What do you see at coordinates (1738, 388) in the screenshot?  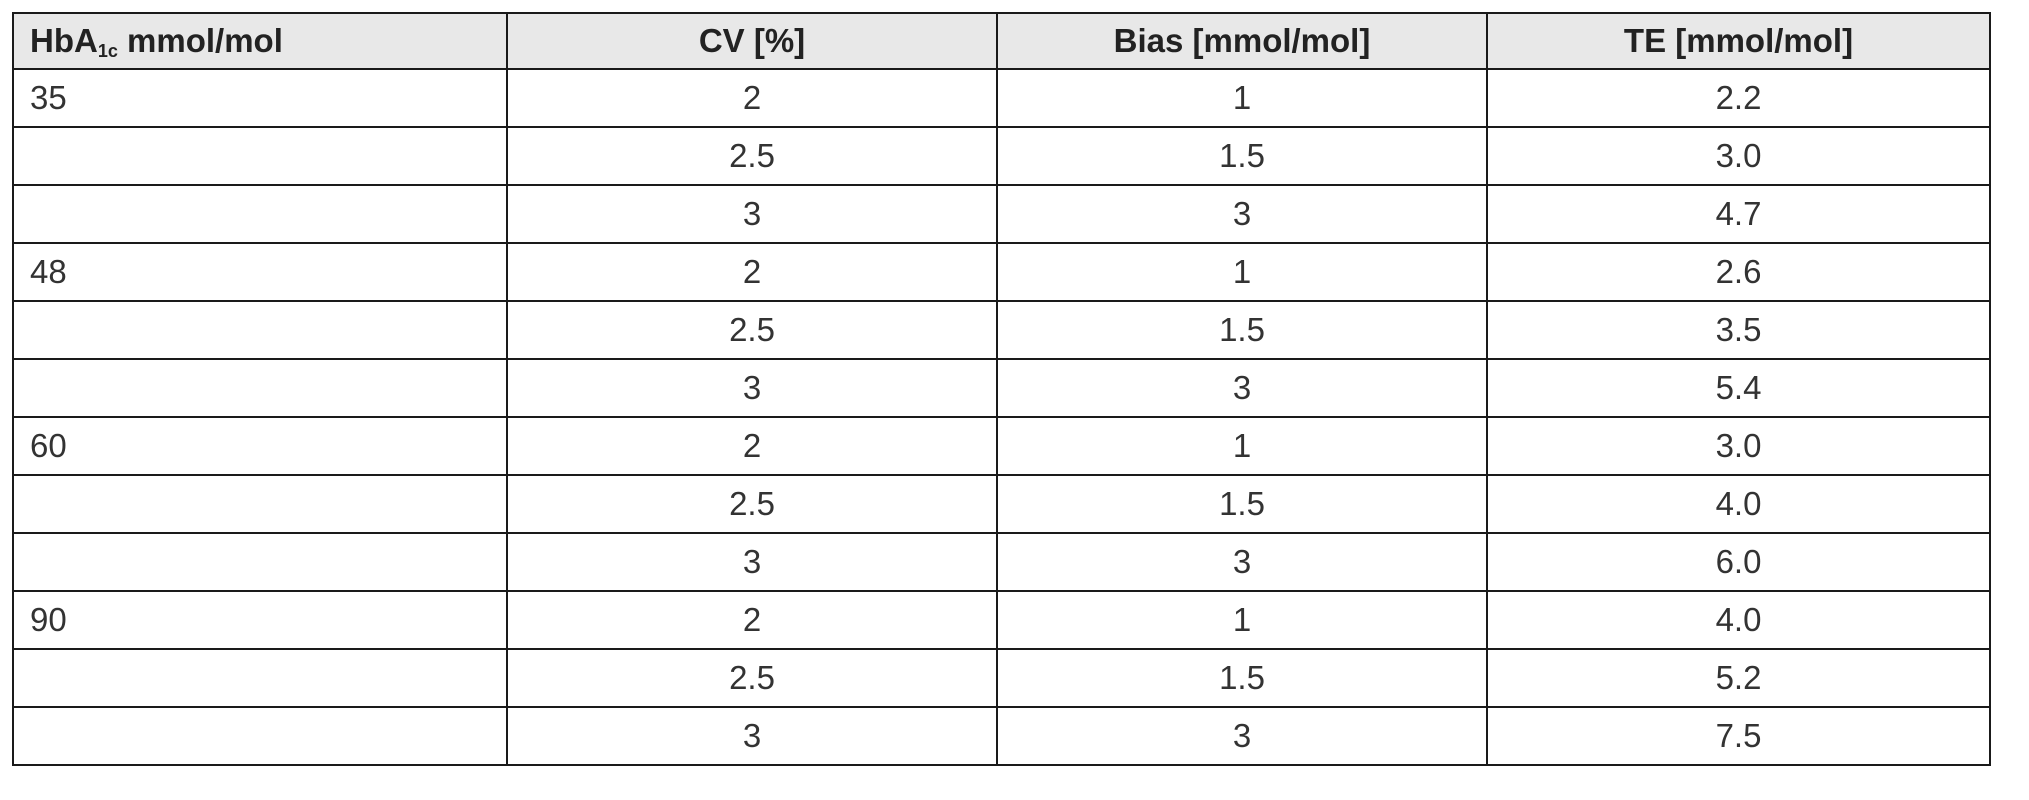 I see `cell-te: 5.4` at bounding box center [1738, 388].